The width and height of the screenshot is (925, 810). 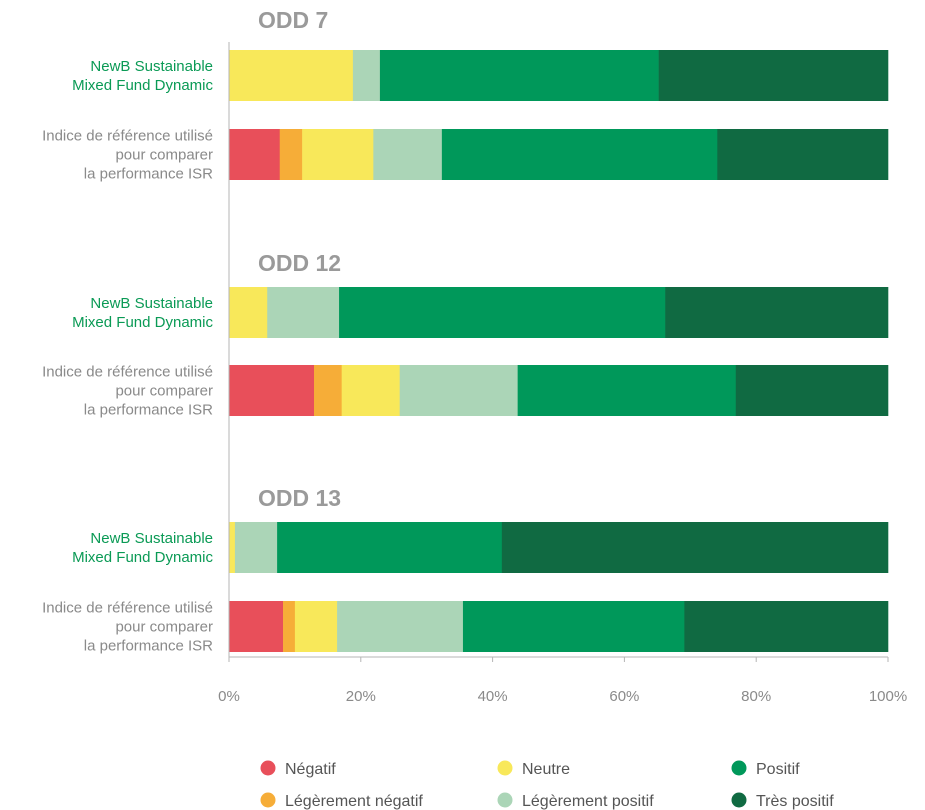 I want to click on x-tick-label: 0%, so click(x=229, y=696).